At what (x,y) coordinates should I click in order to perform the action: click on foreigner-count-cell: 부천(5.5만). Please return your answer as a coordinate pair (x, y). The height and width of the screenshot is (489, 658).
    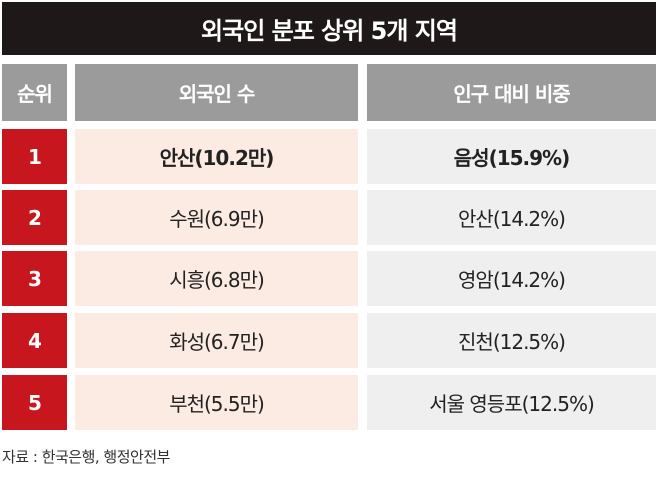
    Looking at the image, I should click on (216, 402).